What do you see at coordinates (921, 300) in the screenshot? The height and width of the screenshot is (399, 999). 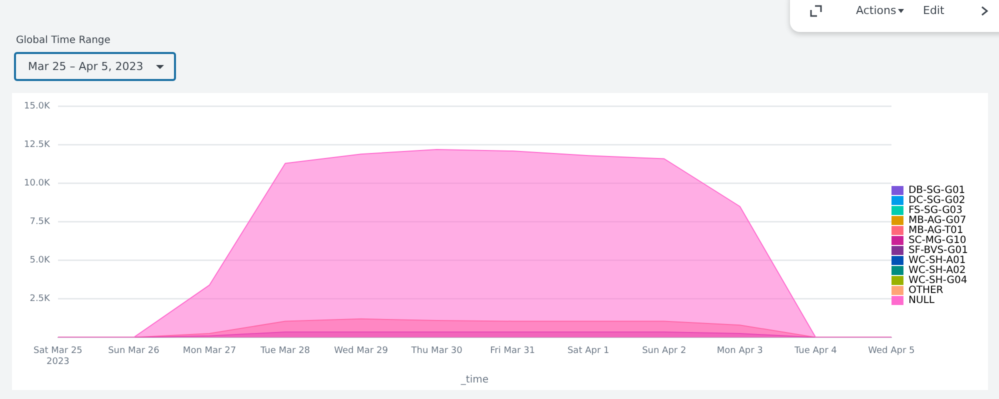 I see `legend-label: NULL` at bounding box center [921, 300].